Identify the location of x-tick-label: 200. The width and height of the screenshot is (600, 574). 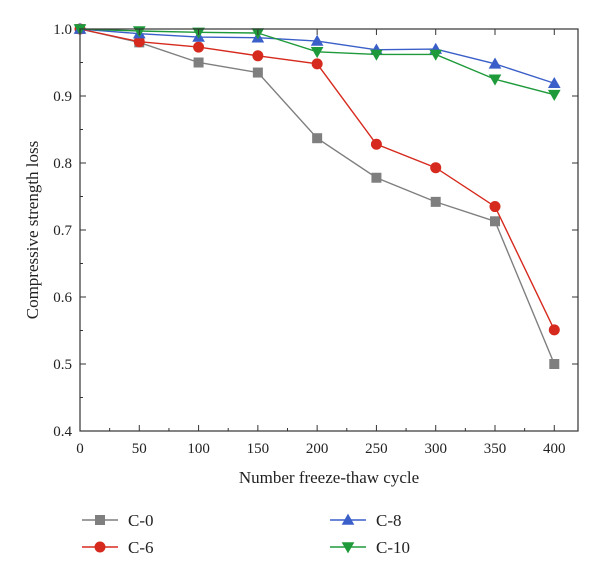
(317, 449).